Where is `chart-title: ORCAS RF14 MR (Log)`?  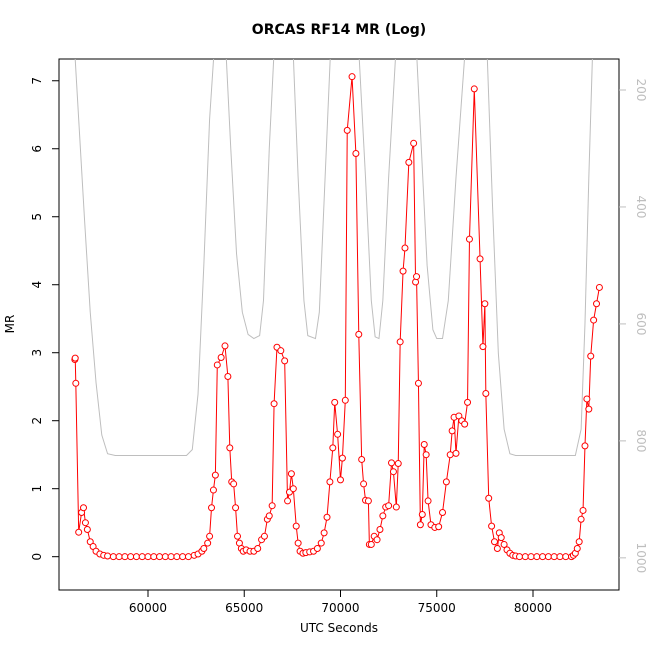
chart-title: ORCAS RF14 MR (Log) is located at coordinates (339, 30).